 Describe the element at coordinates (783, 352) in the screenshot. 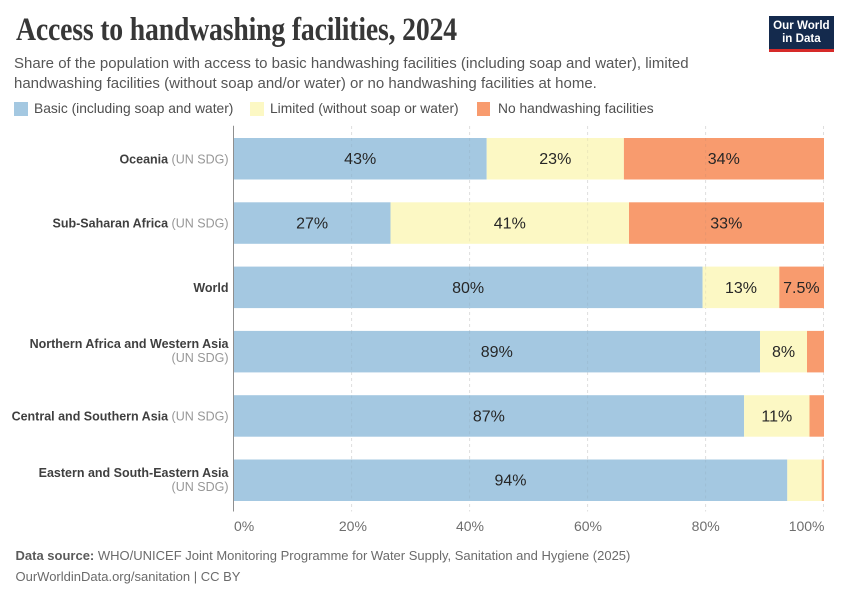

I see `svg-text: 8%` at that location.